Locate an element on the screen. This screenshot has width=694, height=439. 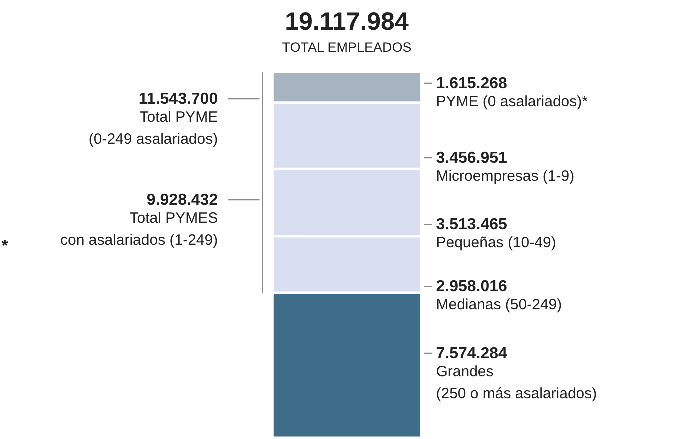
data-label: 1.615.268 is located at coordinates (472, 83).